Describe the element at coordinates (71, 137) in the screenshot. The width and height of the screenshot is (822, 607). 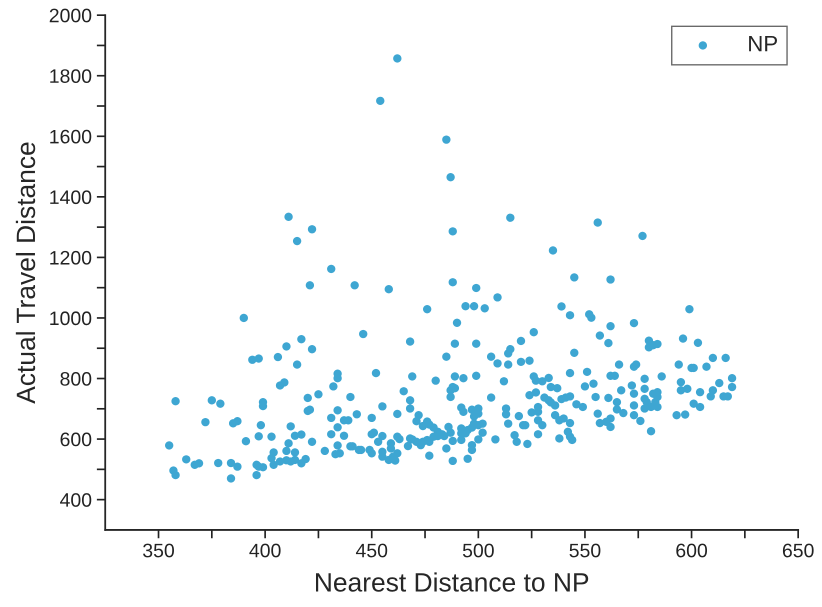
I see `y-tick-label: 1600` at that location.